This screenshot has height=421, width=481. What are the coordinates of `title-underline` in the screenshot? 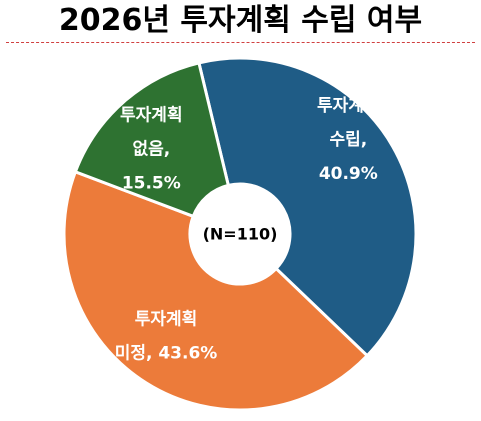 It's located at (240, 42).